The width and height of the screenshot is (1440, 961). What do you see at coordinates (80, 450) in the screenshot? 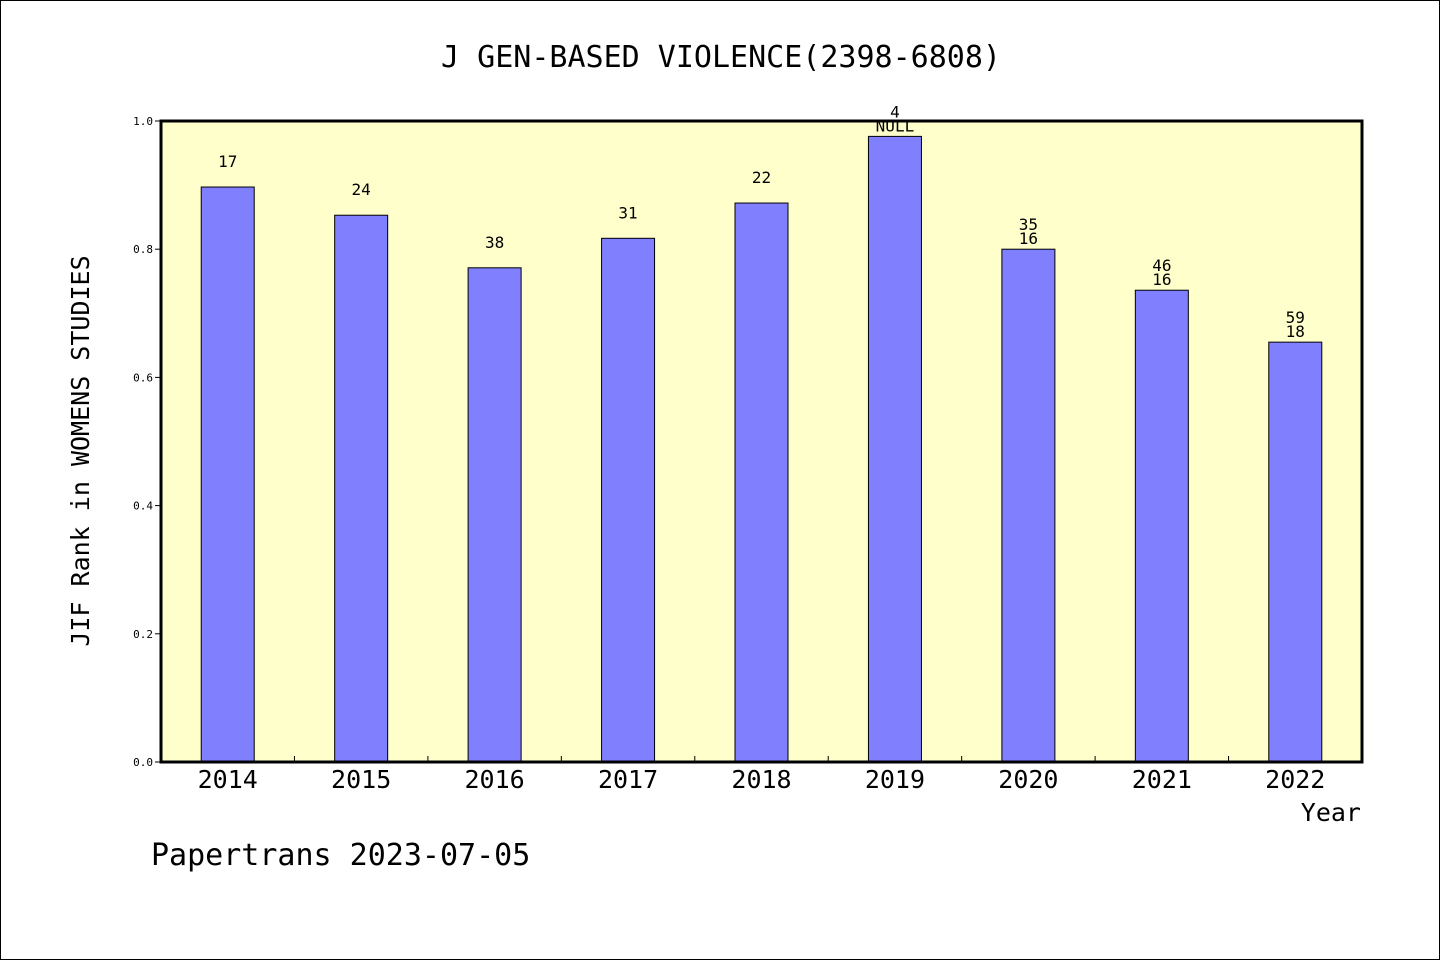
I see `y-axis-label: JIF Rank in WOMENS STUDIES` at bounding box center [80, 450].